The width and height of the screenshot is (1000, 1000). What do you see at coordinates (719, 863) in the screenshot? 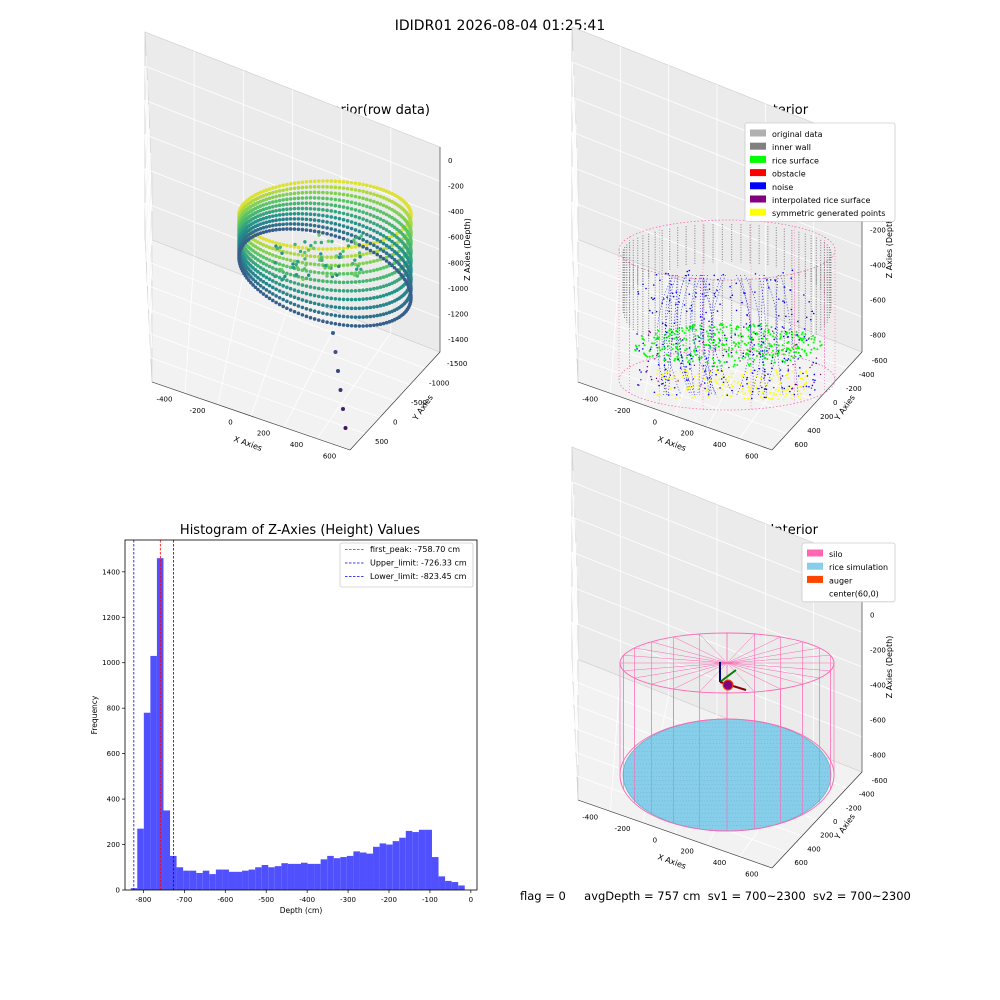
I see `x-tick-label: 400` at bounding box center [719, 863].